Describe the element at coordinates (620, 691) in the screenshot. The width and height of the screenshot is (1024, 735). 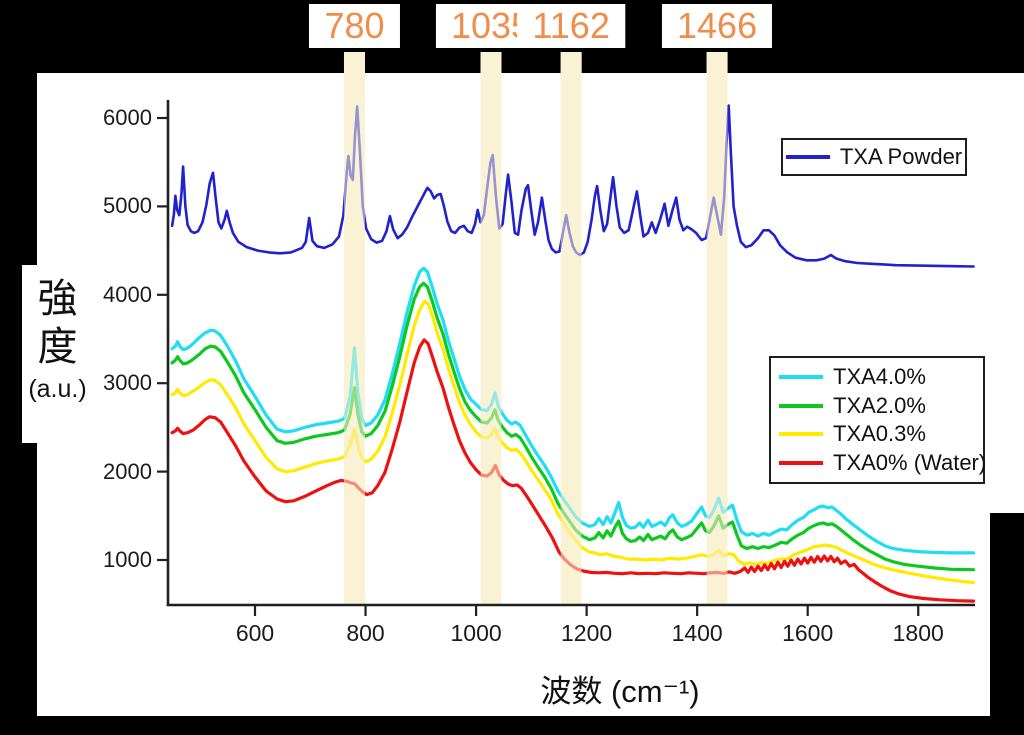
I see `x-axis-title: 波数 (cm⁻¹)` at that location.